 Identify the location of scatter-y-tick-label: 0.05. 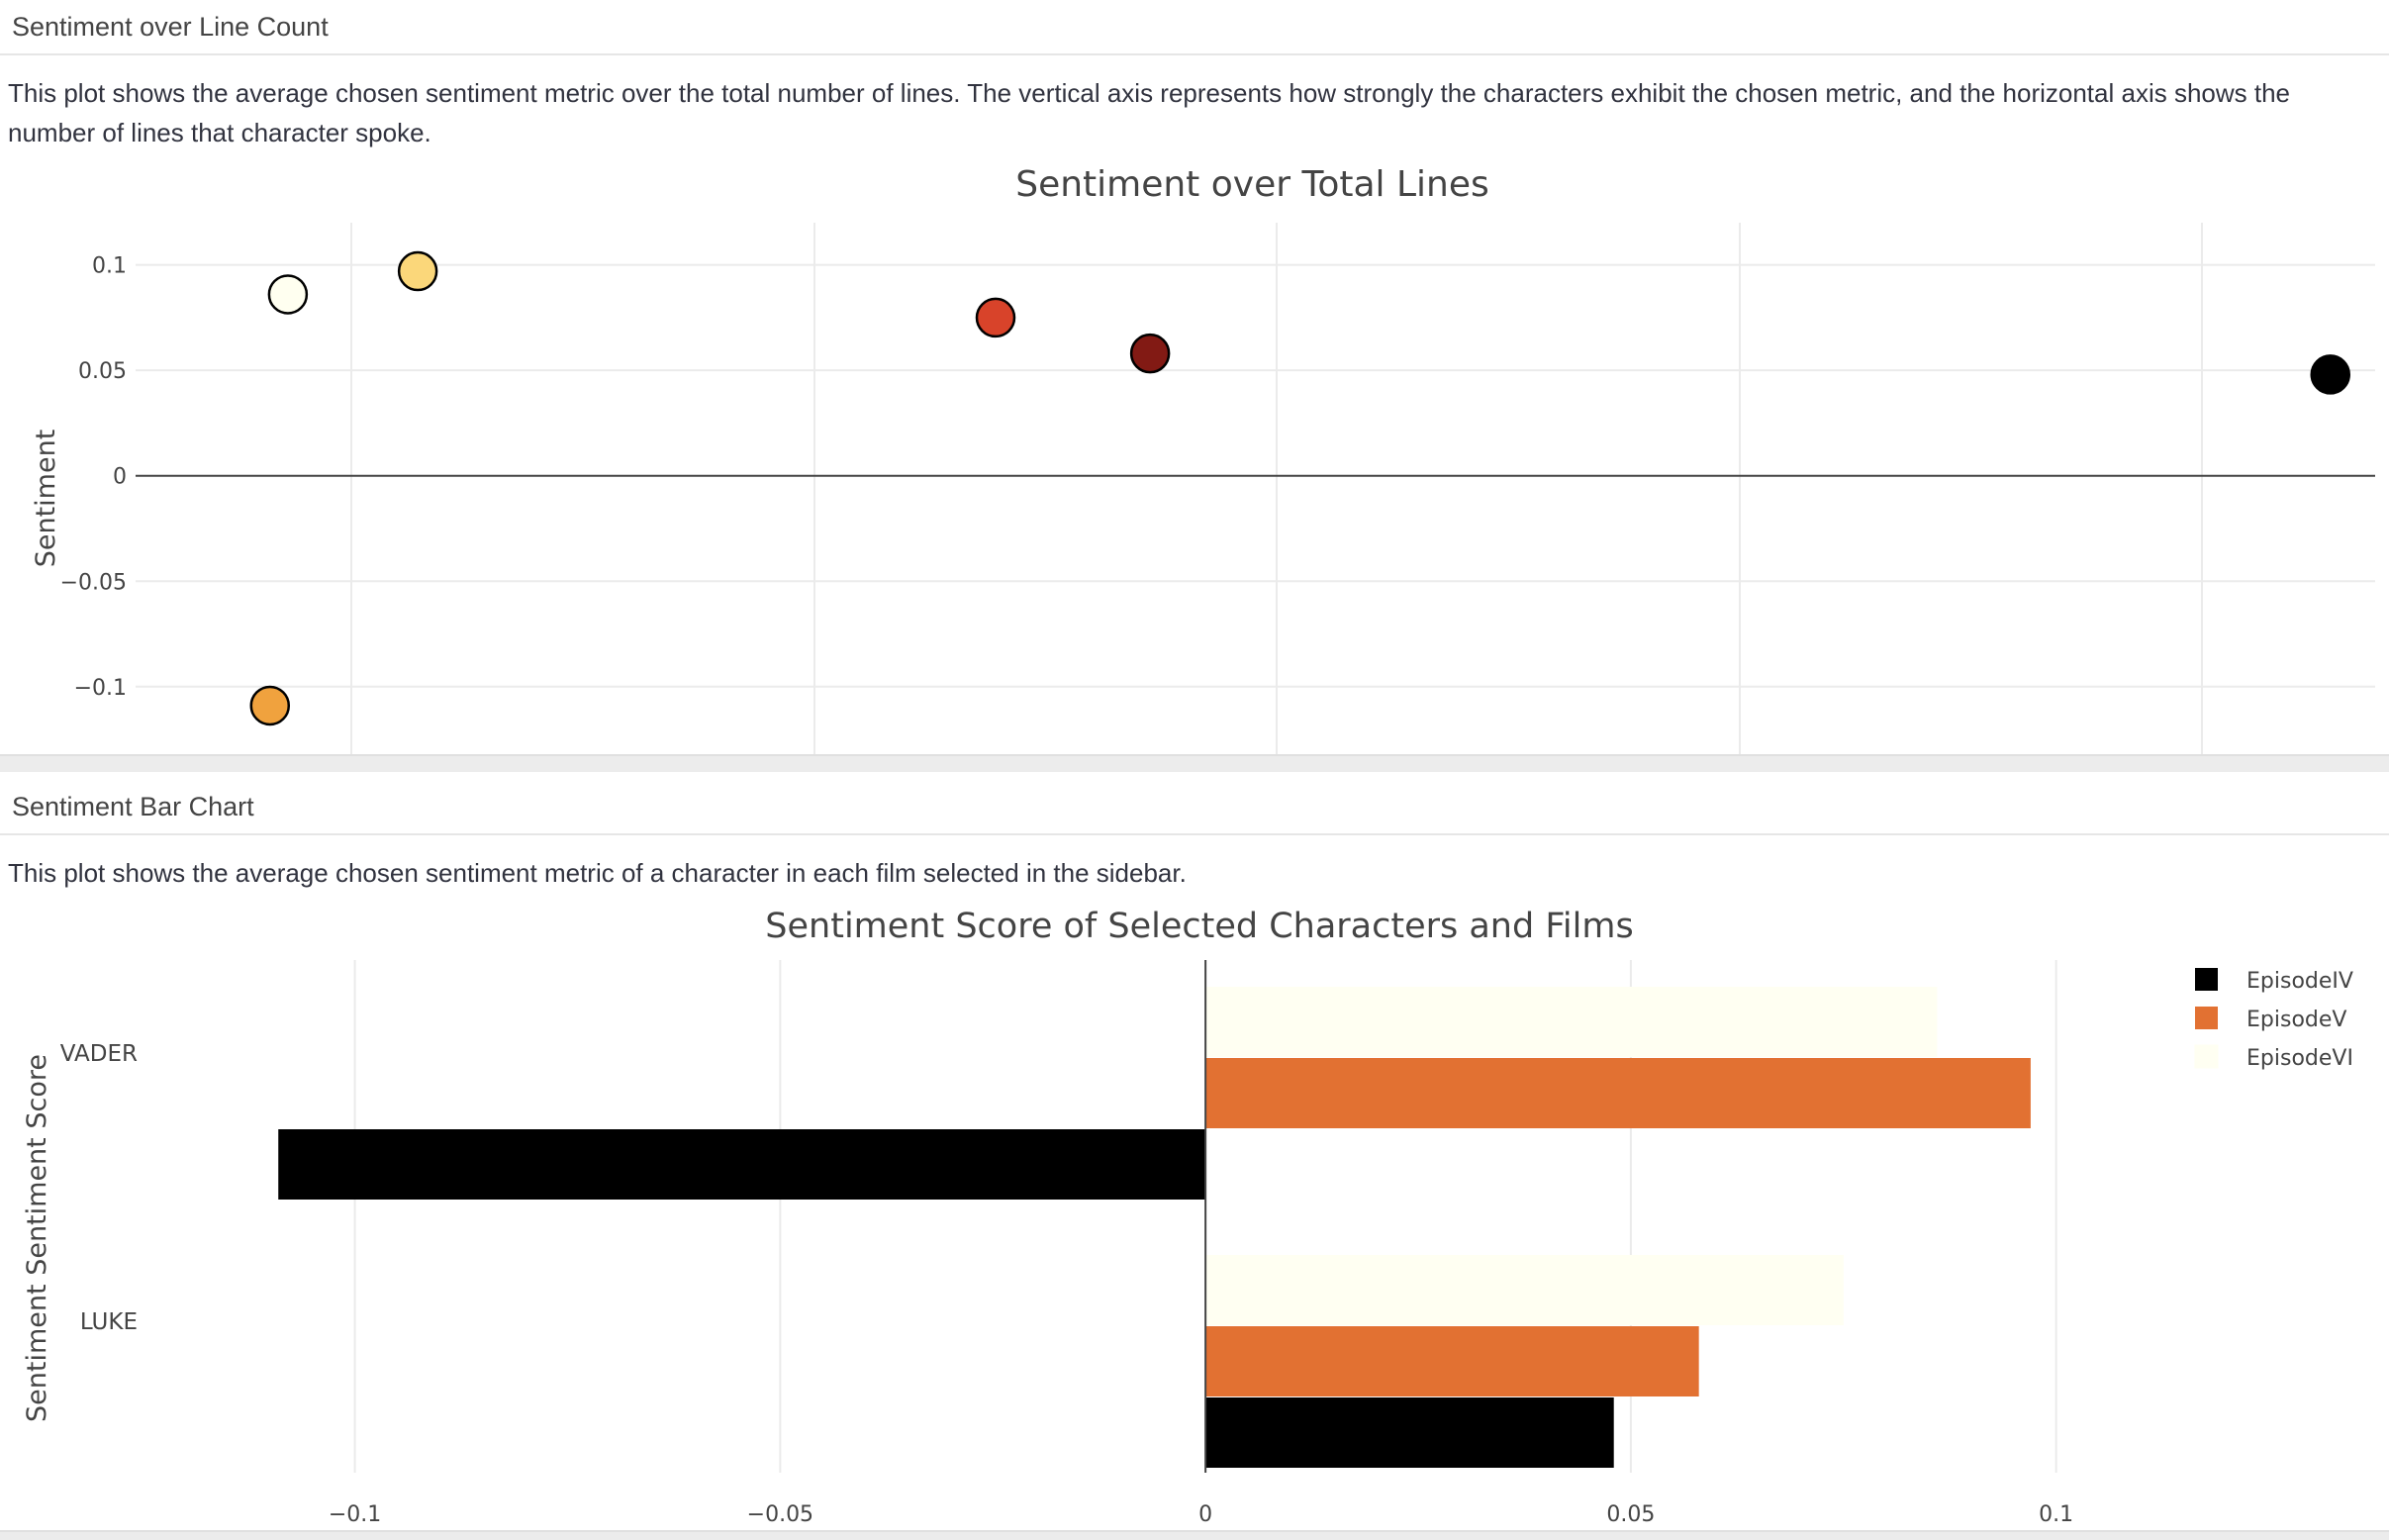
(102, 371).